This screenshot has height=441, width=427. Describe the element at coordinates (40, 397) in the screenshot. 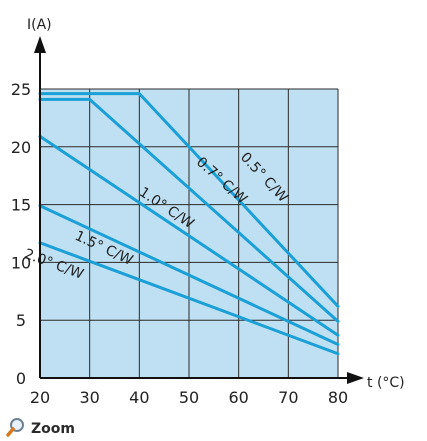

I see `x-tick-label: 20` at that location.